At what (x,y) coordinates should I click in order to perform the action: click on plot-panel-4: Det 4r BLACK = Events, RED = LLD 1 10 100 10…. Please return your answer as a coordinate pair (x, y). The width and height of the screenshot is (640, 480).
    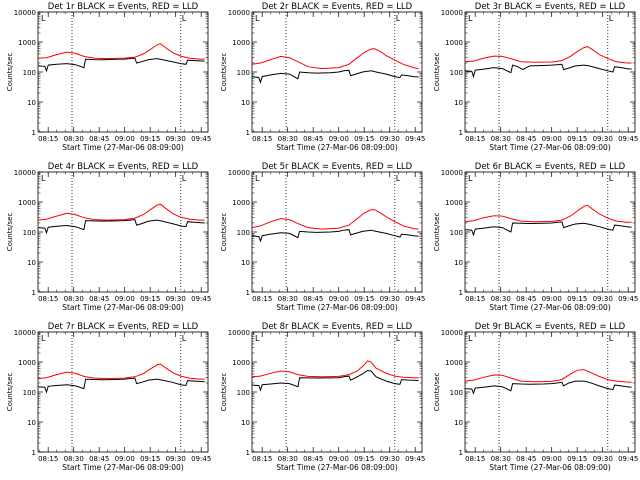
    Looking at the image, I should click on (108, 237).